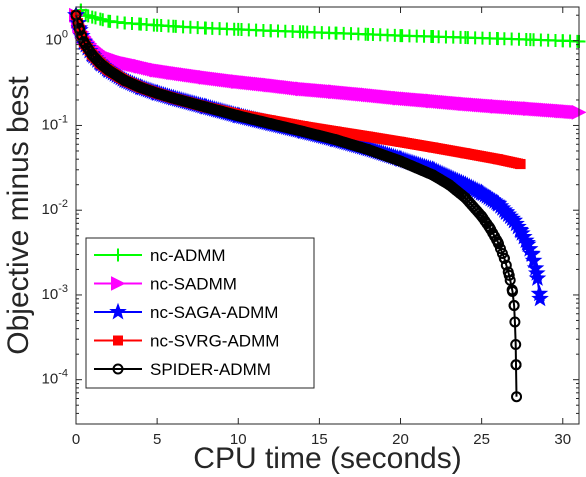 The height and width of the screenshot is (477, 586). What do you see at coordinates (193, 284) in the screenshot?
I see `legend-label: nc-SADMM` at bounding box center [193, 284].